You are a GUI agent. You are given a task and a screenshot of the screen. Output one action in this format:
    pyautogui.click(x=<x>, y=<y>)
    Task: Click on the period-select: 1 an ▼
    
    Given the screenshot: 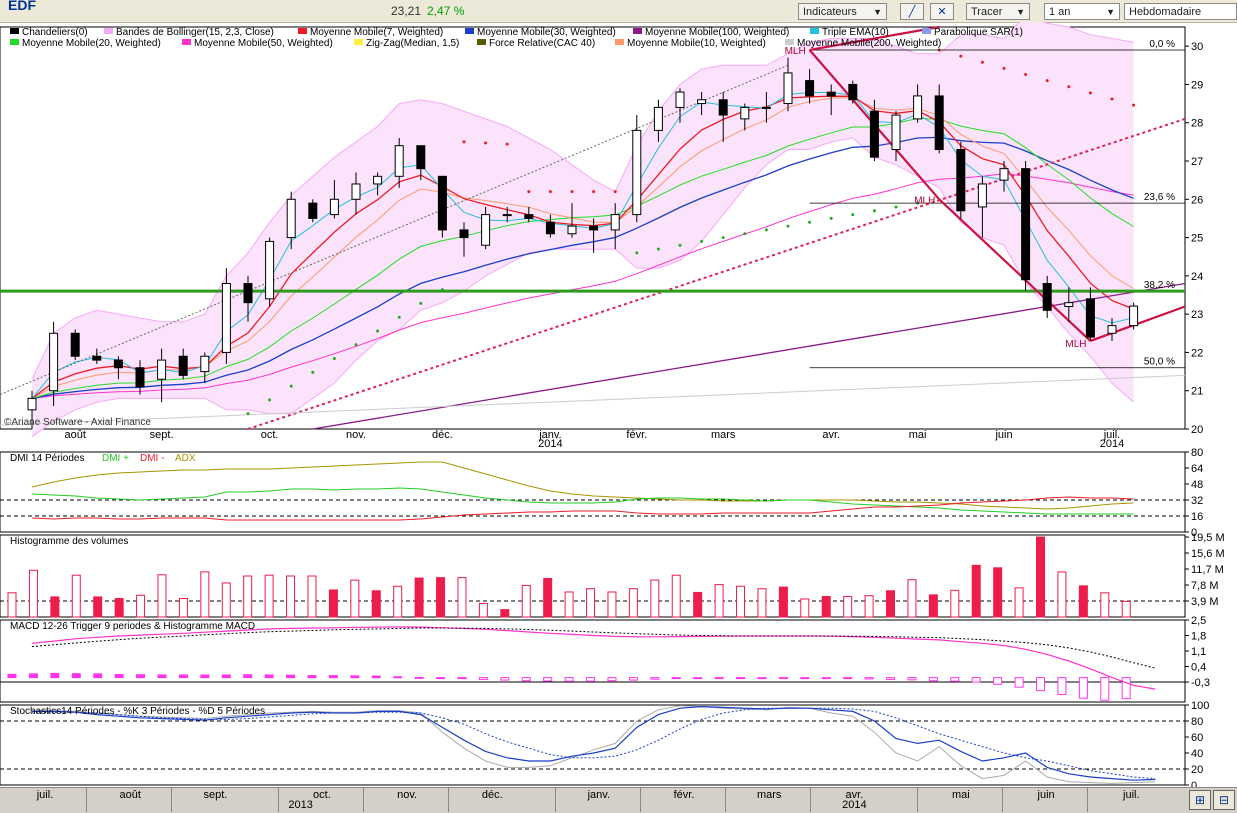 What is the action you would take?
    pyautogui.click(x=1082, y=11)
    